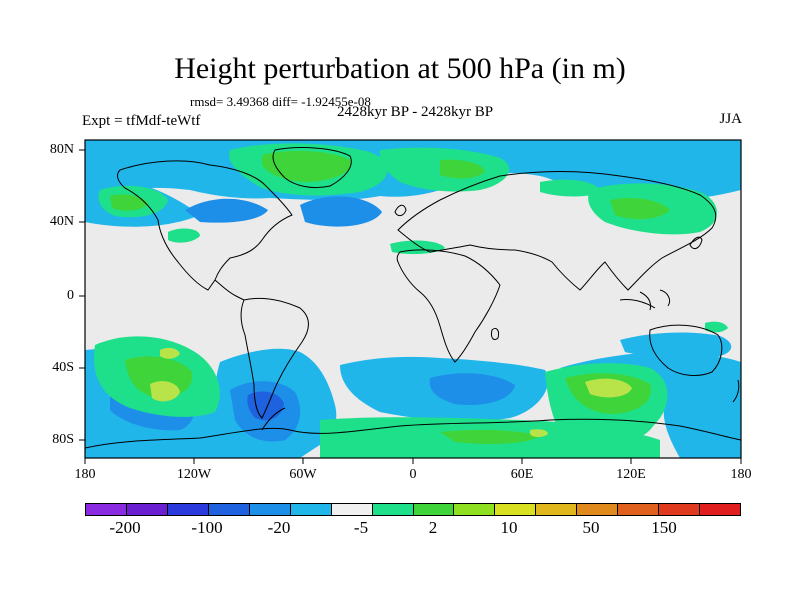  Describe the element at coordinates (736, 391) in the screenshot. I see `new-zealand-outline` at that location.